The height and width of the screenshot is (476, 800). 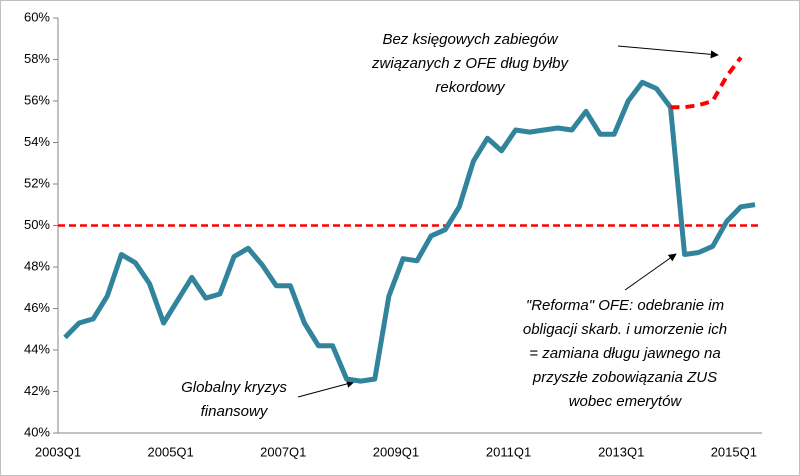 I want to click on annotation: Bez księgowych zabiegów, so click(x=470, y=39).